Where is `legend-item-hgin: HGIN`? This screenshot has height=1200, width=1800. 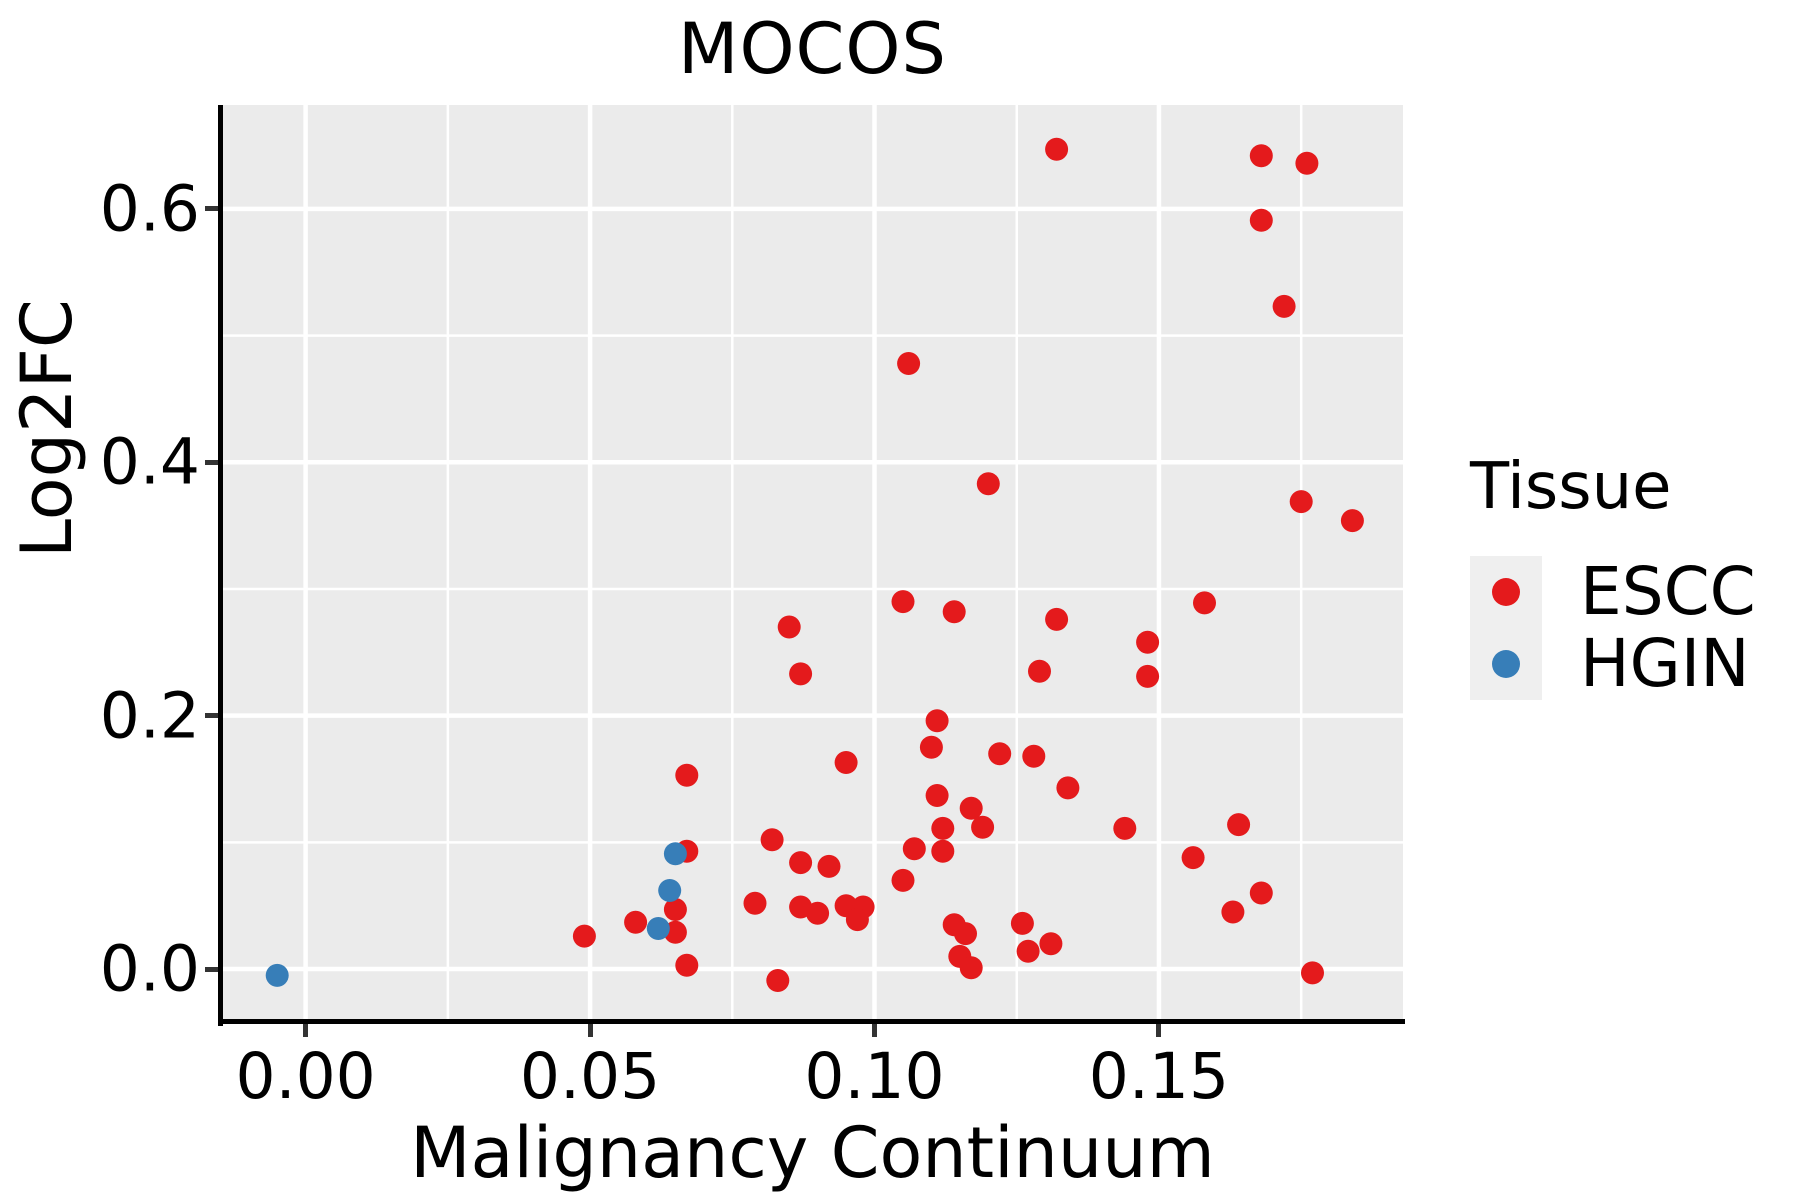
legend-item-hgin: HGIN is located at coordinates (1613, 664).